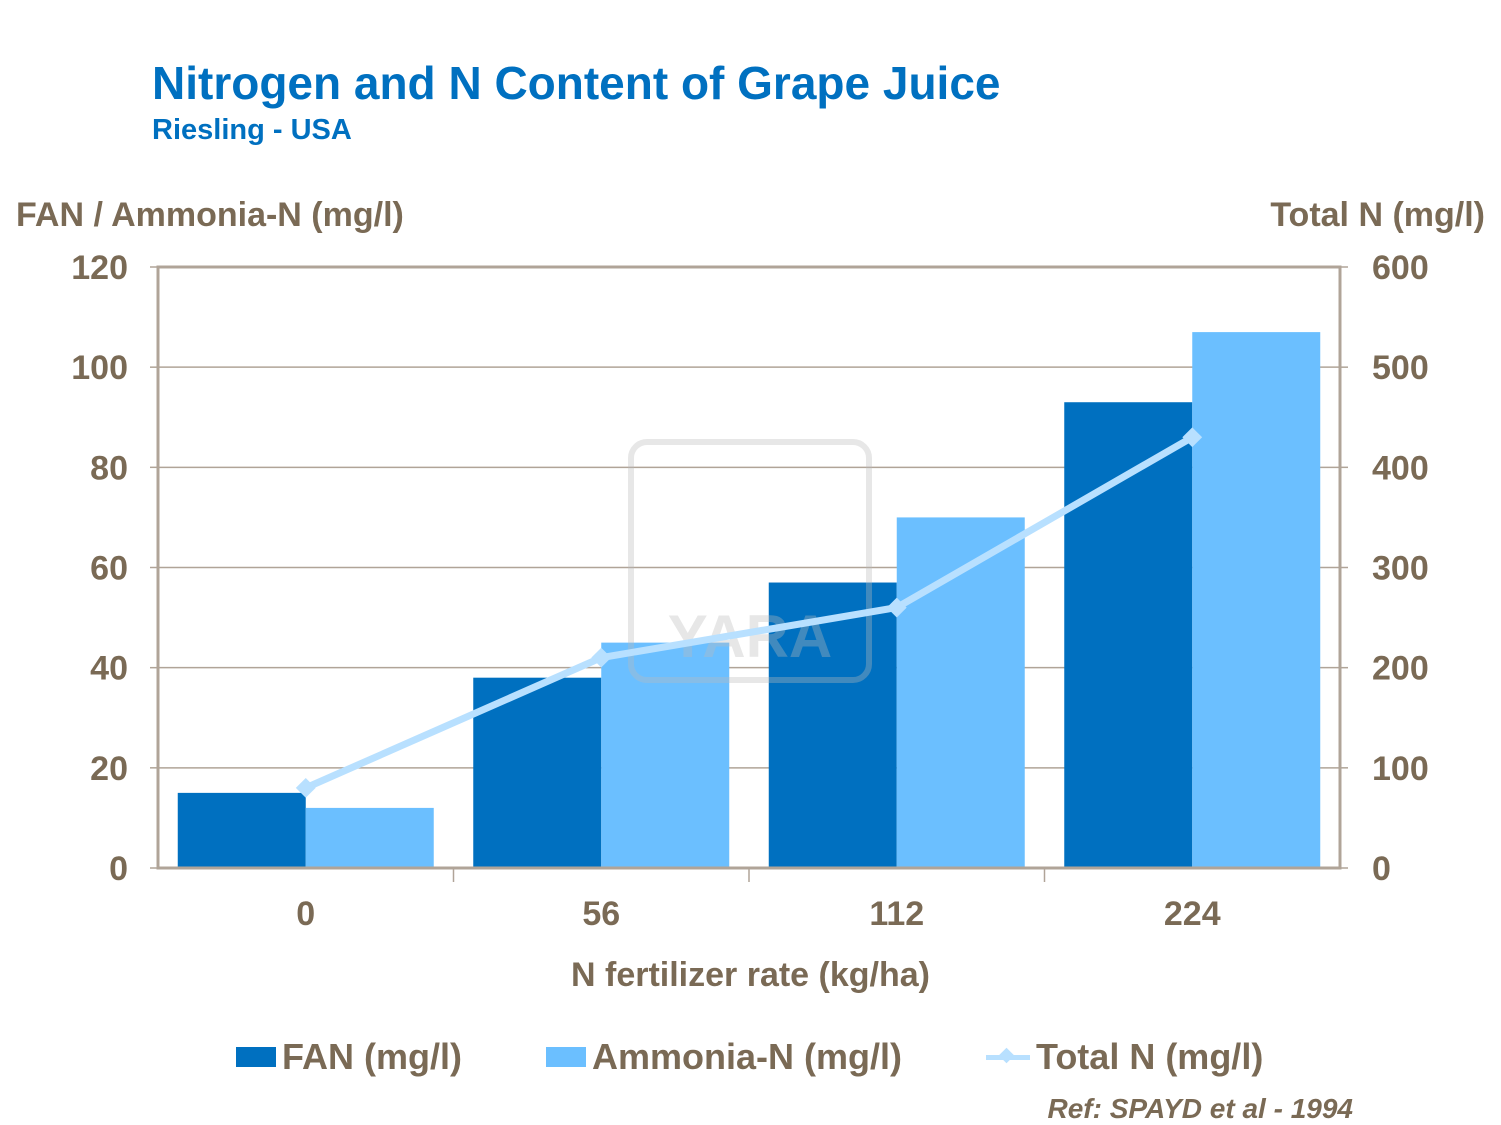 The height and width of the screenshot is (1125, 1501). What do you see at coordinates (1400, 569) in the screenshot?
I see `y2-tick-label: 300` at bounding box center [1400, 569].